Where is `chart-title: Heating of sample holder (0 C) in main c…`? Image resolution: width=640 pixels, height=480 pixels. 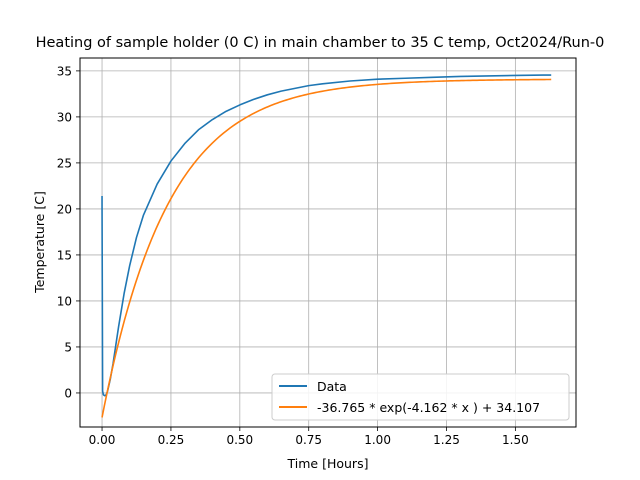
chart-title: Heating of sample holder (0 C) in main c… is located at coordinates (320, 43).